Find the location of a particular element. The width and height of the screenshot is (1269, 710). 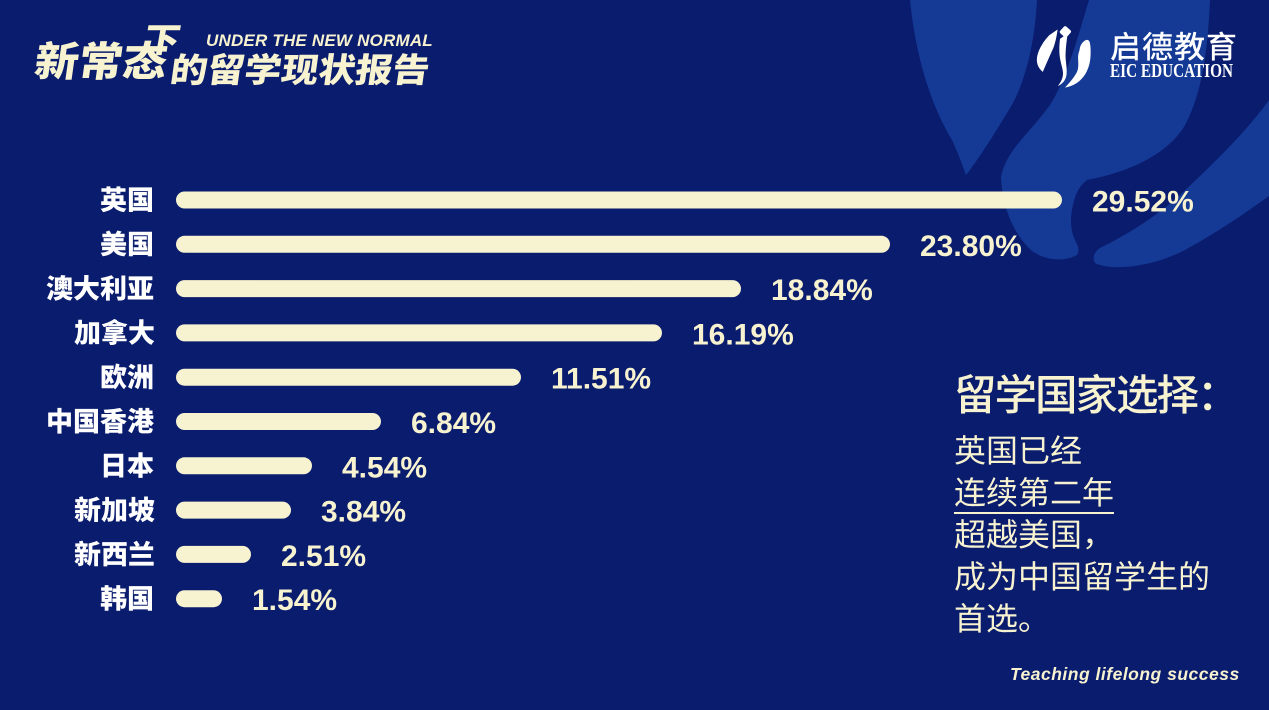

svg-text: 6.84% is located at coordinates (453, 423).